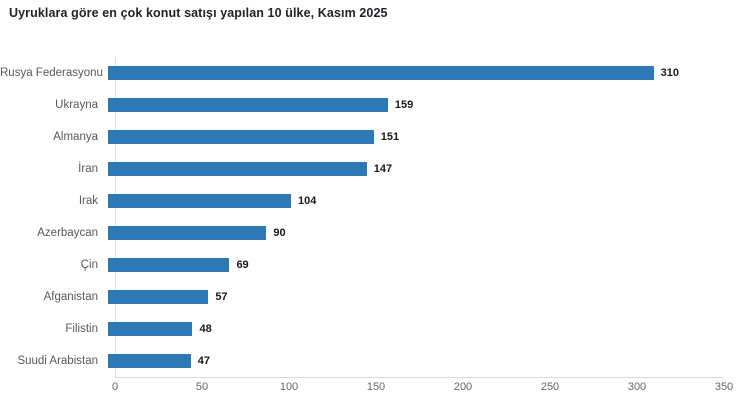 The width and height of the screenshot is (750, 412). I want to click on bar-track: 310, so click(416, 73).